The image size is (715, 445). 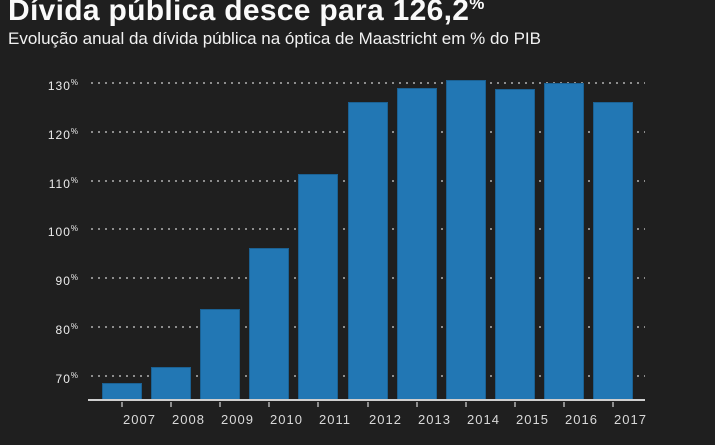 I want to click on x-tick-2017, so click(x=613, y=404).